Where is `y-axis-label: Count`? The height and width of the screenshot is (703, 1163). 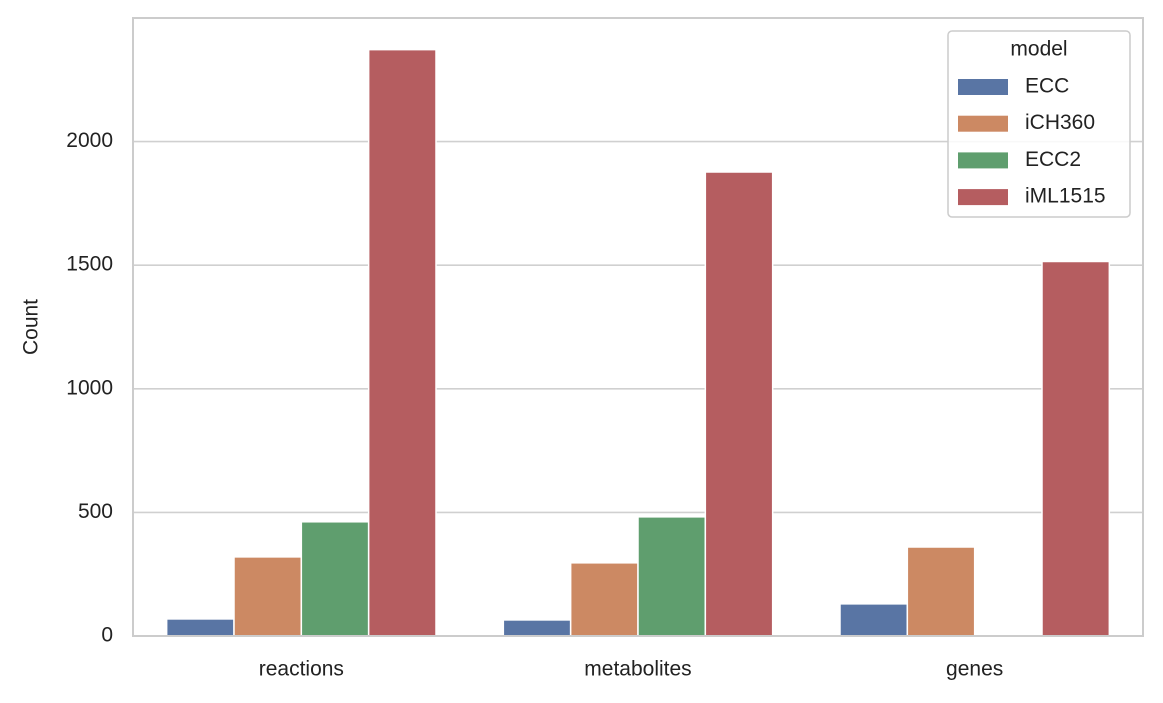 y-axis-label: Count is located at coordinates (31, 327).